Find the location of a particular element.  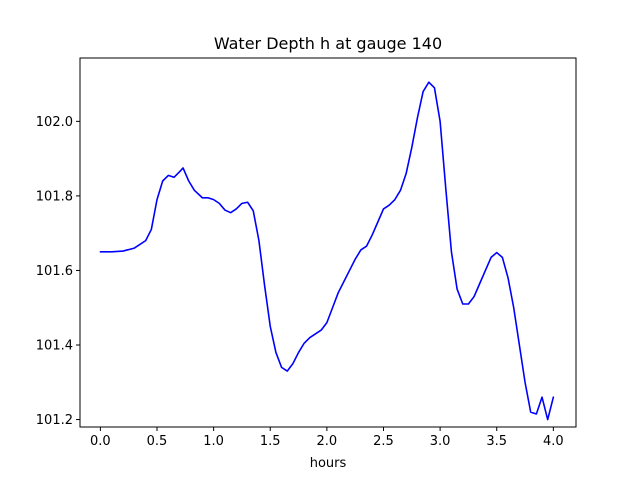

x-axis-label: hours is located at coordinates (328, 463).